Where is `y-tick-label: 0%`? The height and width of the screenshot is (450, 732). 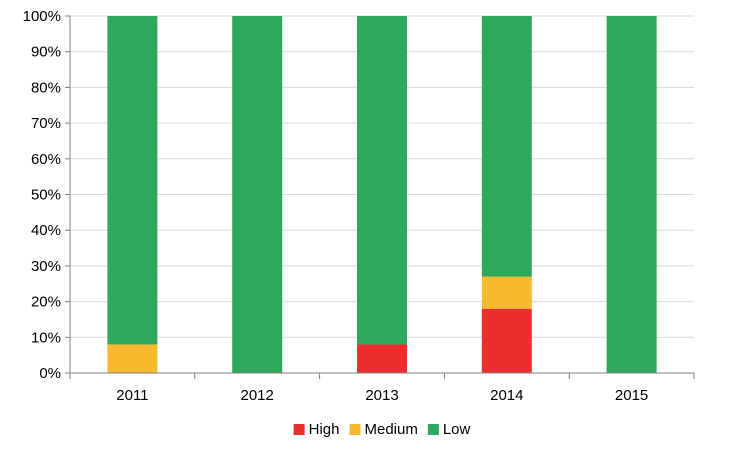 y-tick-label: 0% is located at coordinates (50, 373).